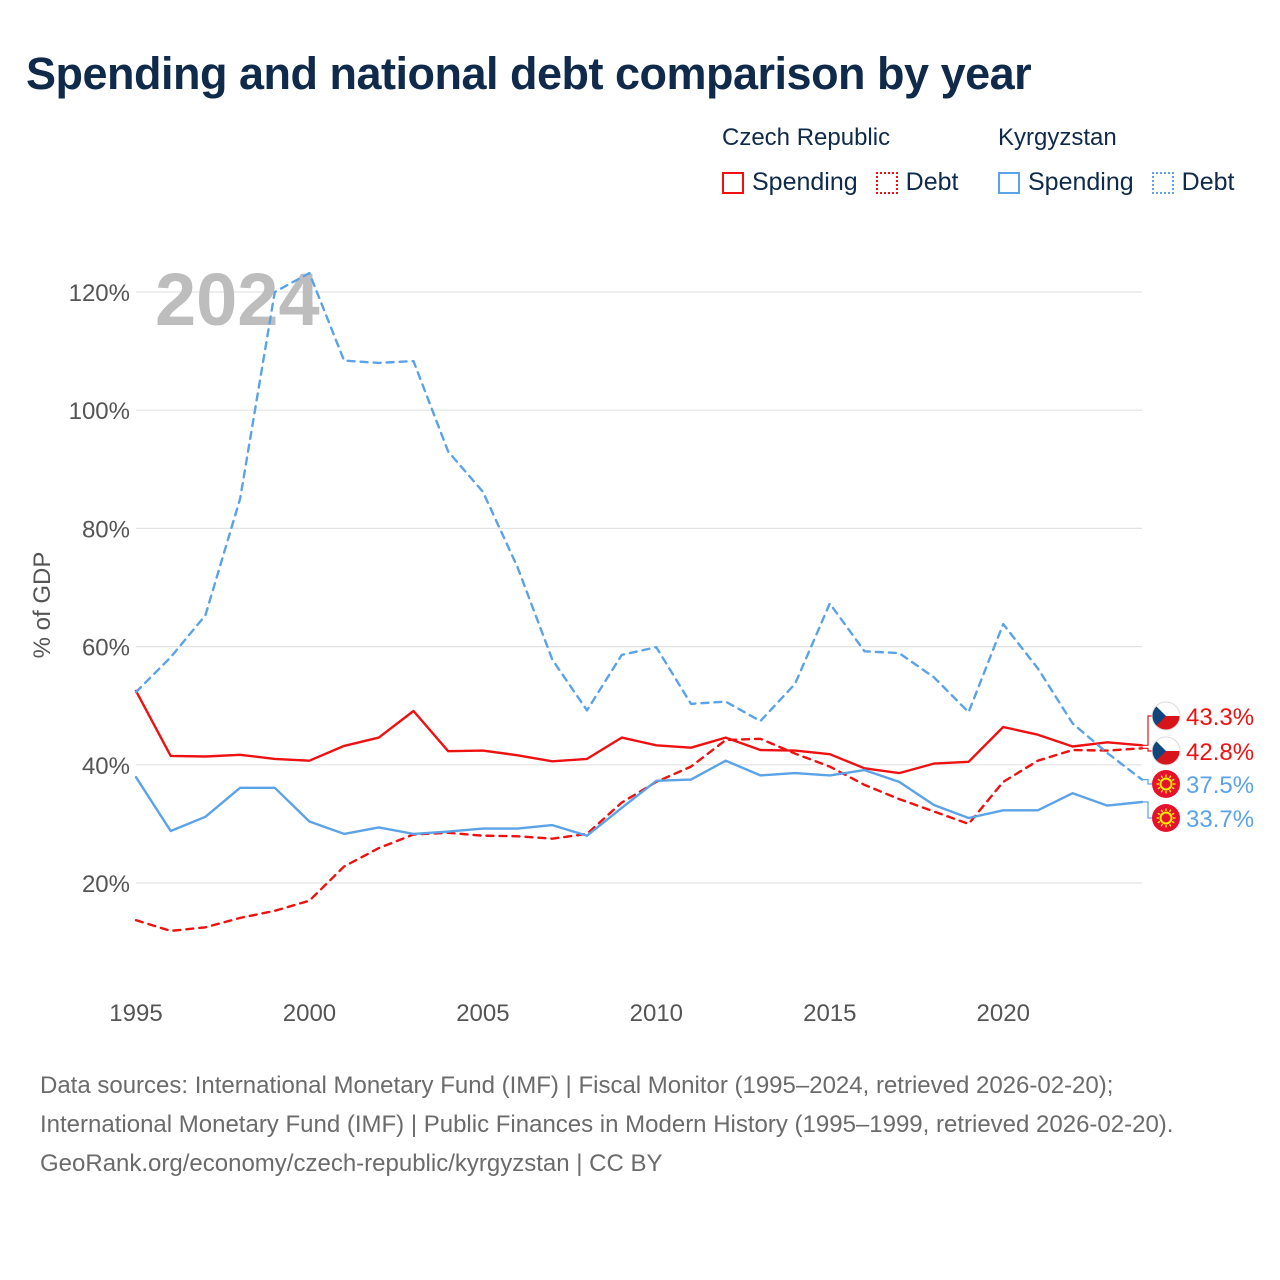 The height and width of the screenshot is (1280, 1280). I want to click on y-tick-label: 100%, so click(99, 411).